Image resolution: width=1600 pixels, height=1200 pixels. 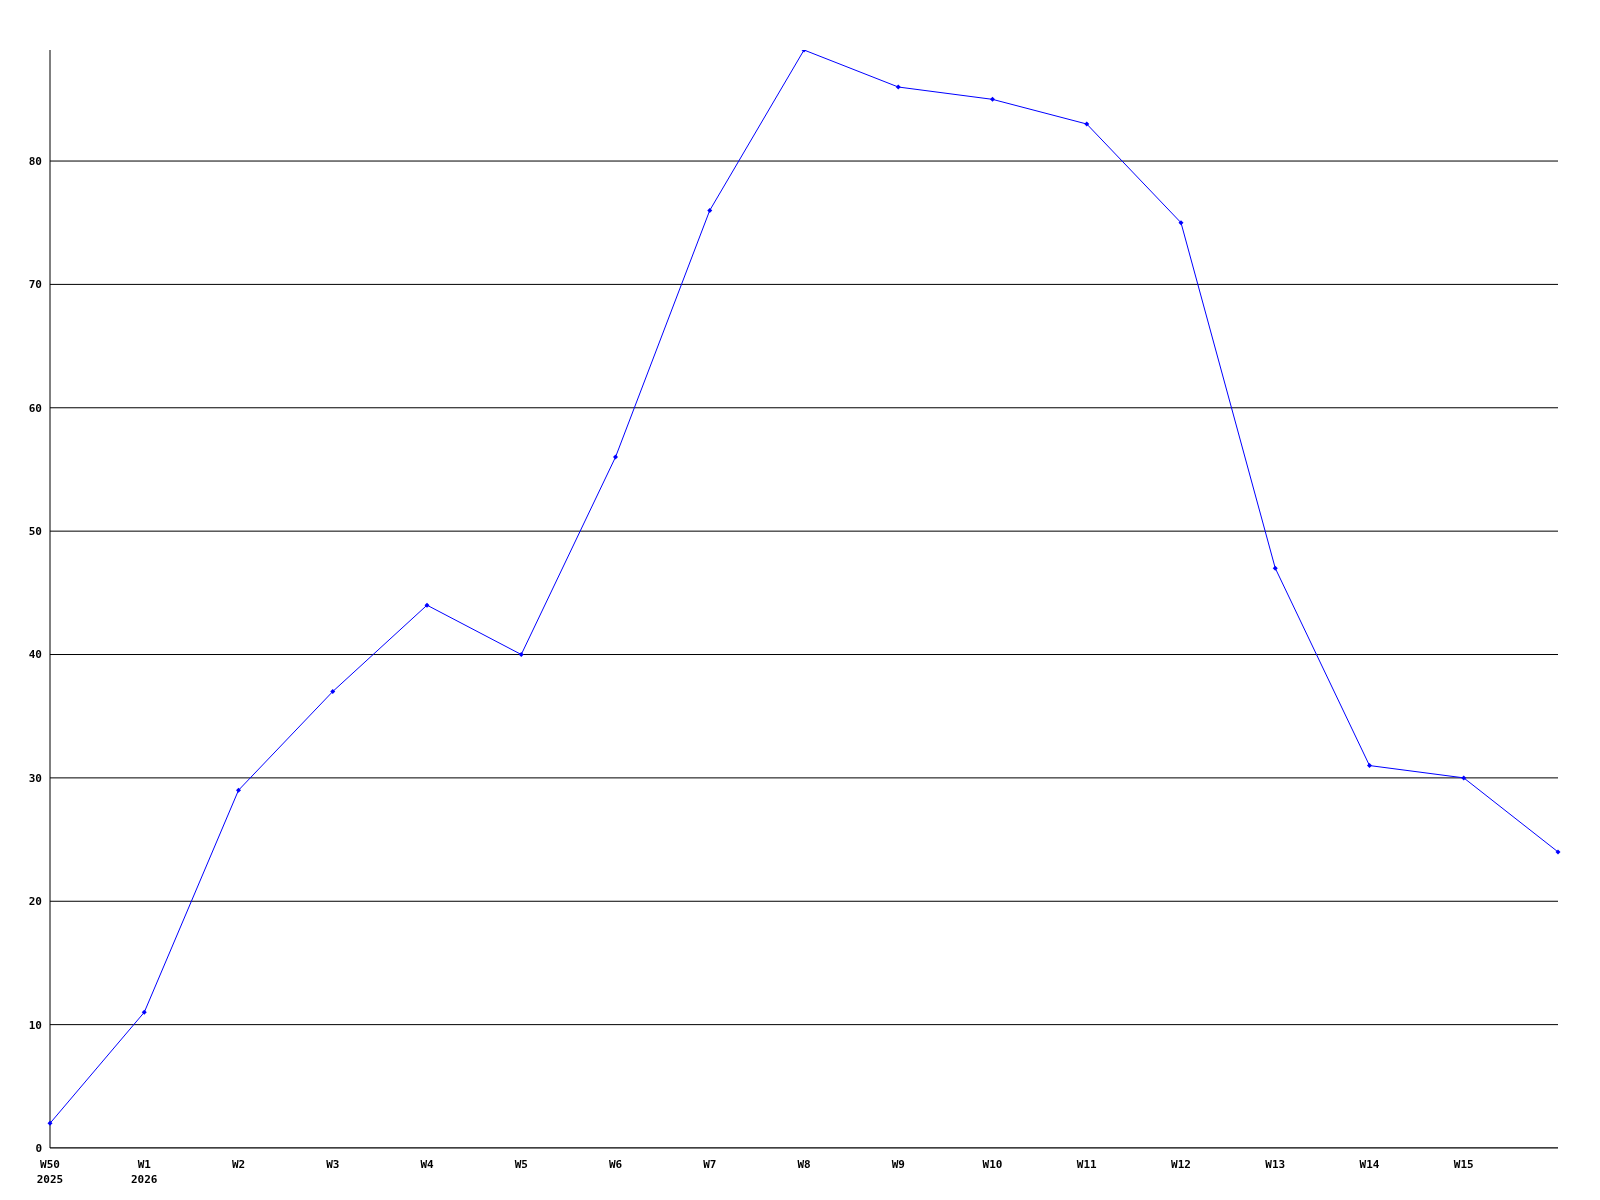 What do you see at coordinates (35, 902) in the screenshot?
I see `y-tick-label: 20` at bounding box center [35, 902].